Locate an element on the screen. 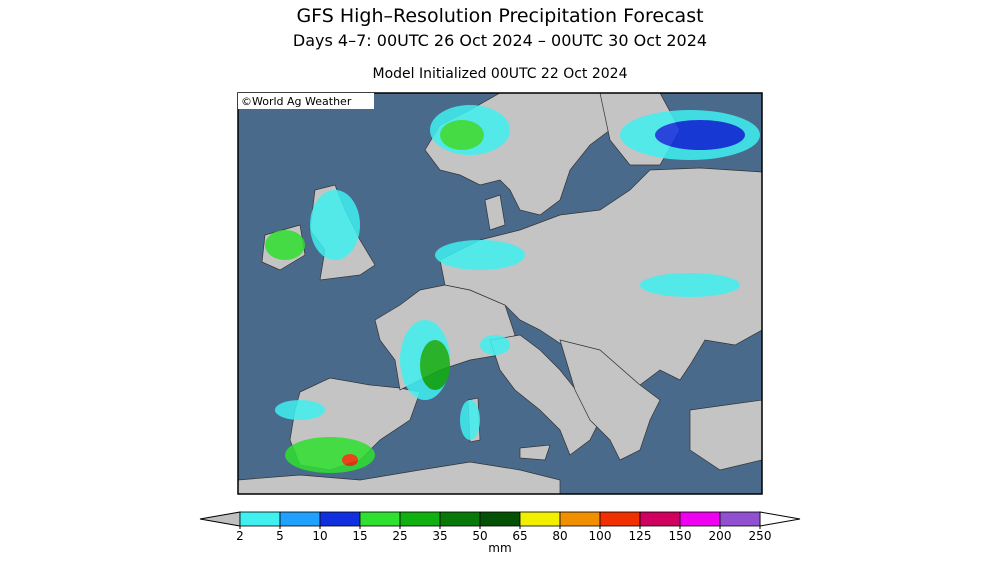  tick-label: 10 is located at coordinates (319, 536).